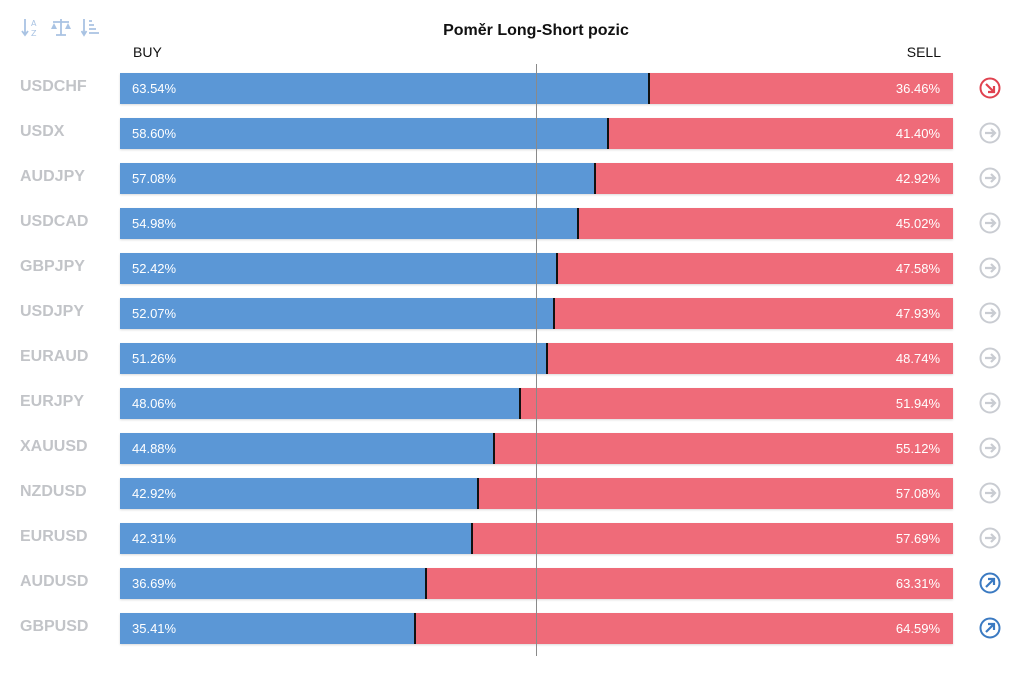  What do you see at coordinates (917, 133) in the screenshot?
I see `sell-percent-label: 41.40%` at bounding box center [917, 133].